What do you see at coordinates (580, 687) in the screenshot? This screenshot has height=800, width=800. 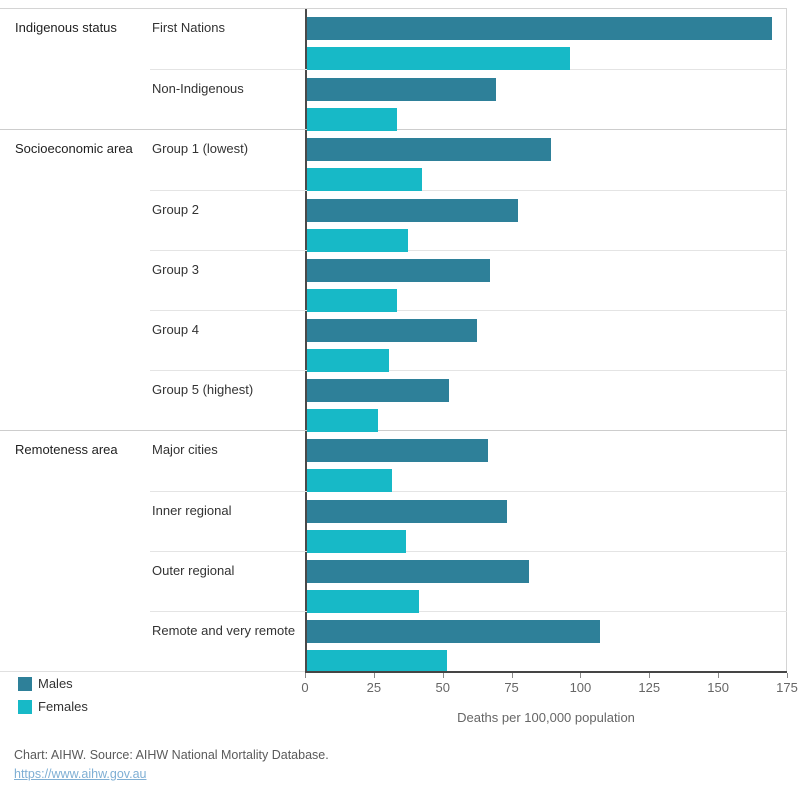 I see `tick-label: 100` at bounding box center [580, 687].